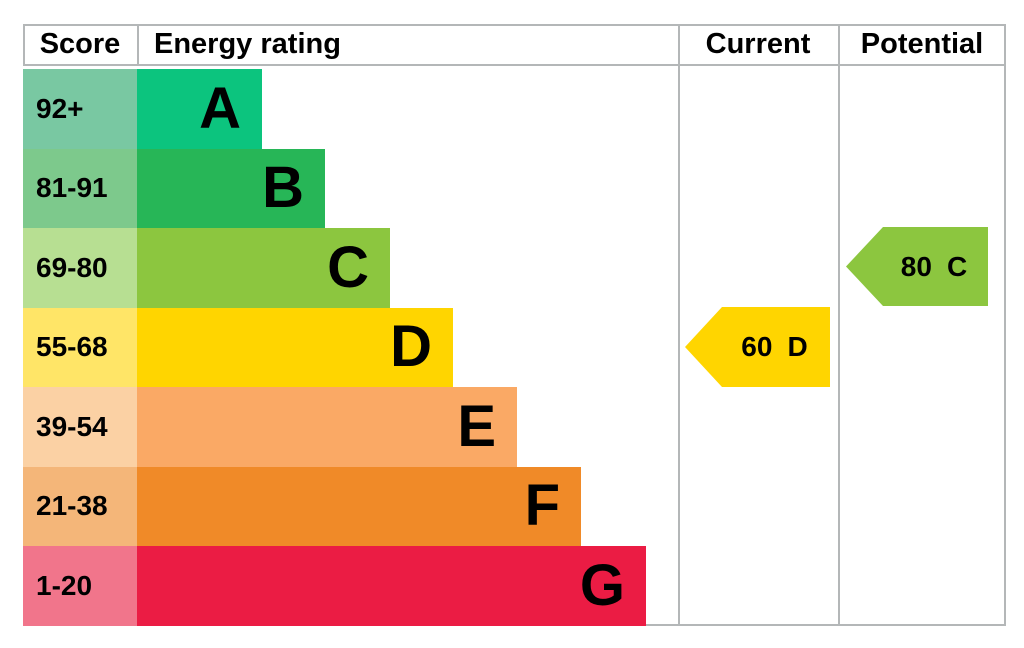 This screenshot has width=1024, height=648. Describe the element at coordinates (220, 108) in the screenshot. I see `grade-letter-a: A` at that location.